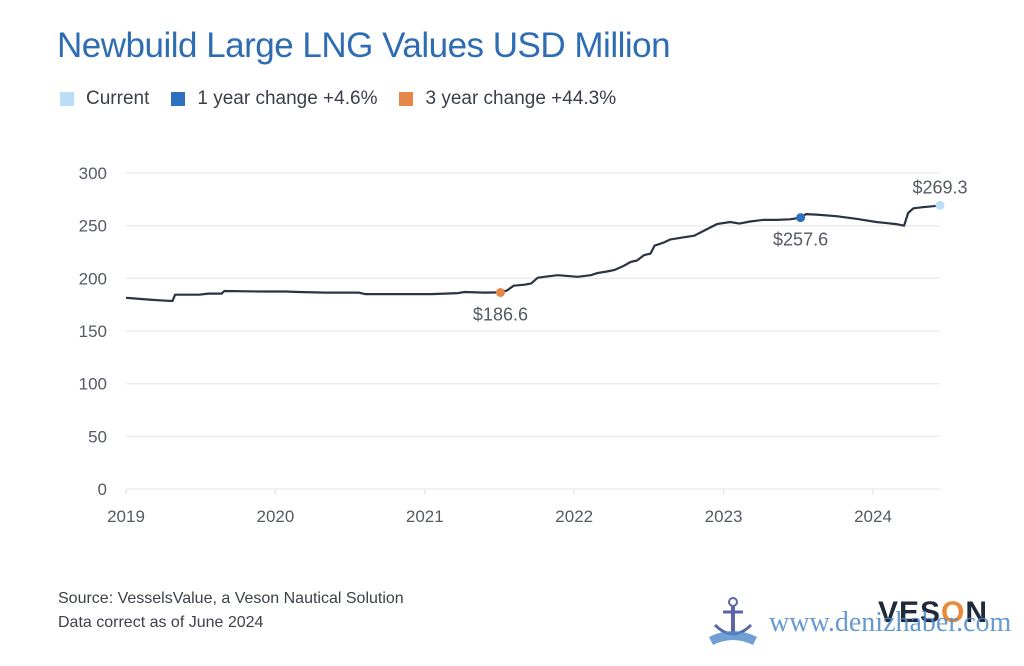 This screenshot has width=1024, height=666. I want to click on value-line, so click(533, 253).